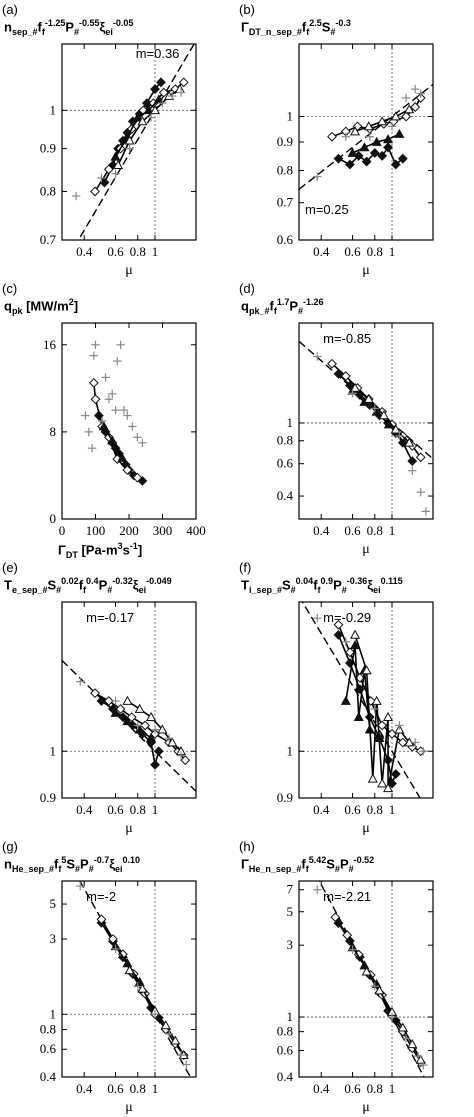  I want to click on title-part: 0.4, so click(92, 581).